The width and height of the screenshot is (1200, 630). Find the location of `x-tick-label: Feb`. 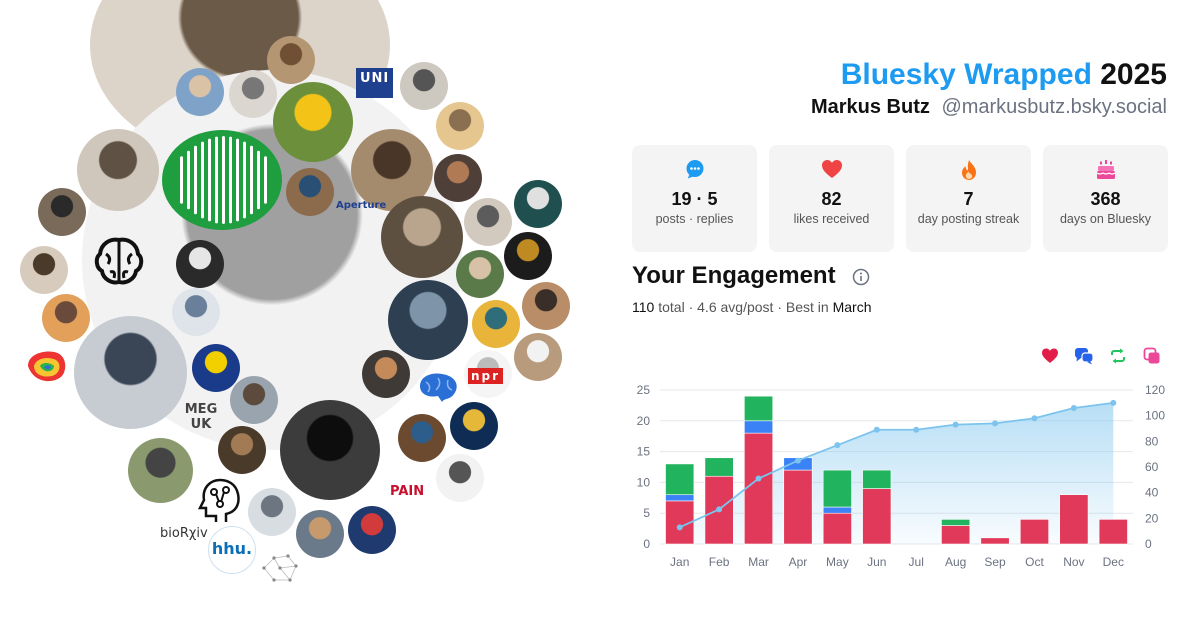

x-tick-label: Feb is located at coordinates (719, 562).